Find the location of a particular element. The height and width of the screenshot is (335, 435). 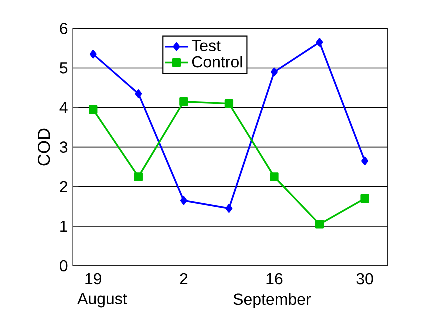

legend-label: Test is located at coordinates (206, 46).